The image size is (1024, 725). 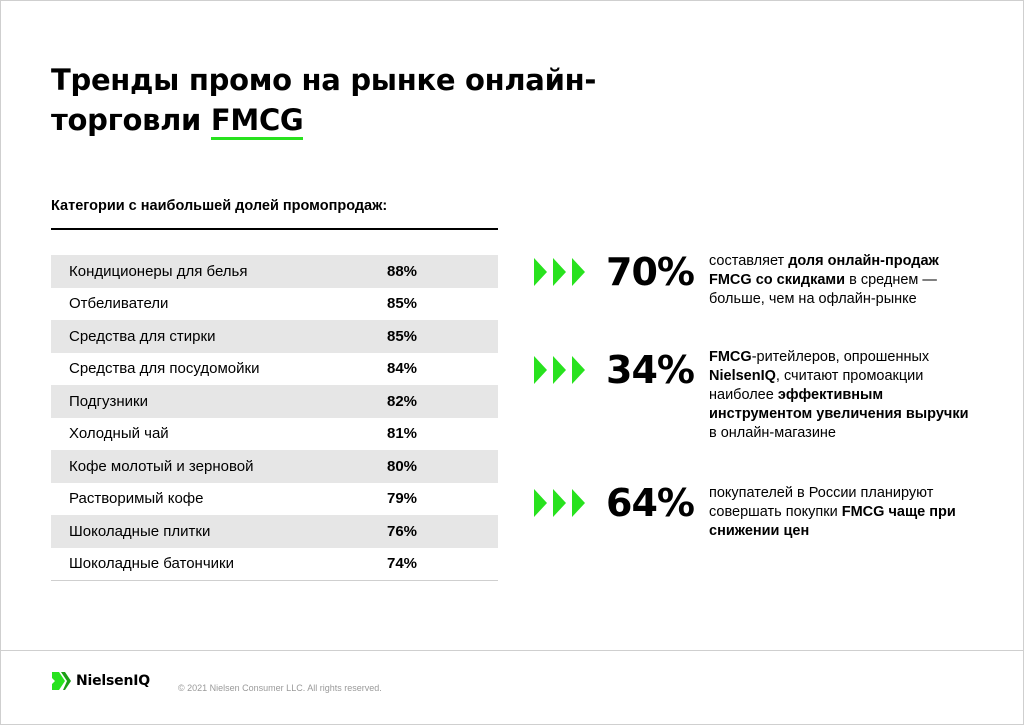 I want to click on category-value: 81%, so click(x=402, y=434).